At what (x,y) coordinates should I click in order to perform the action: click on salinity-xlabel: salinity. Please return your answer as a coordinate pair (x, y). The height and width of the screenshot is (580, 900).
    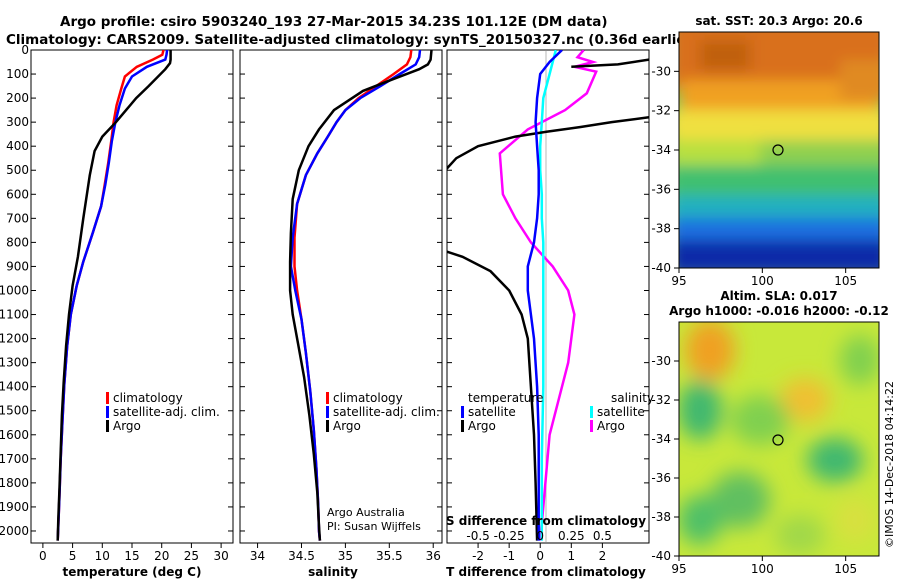
    Looking at the image, I should click on (333, 572).